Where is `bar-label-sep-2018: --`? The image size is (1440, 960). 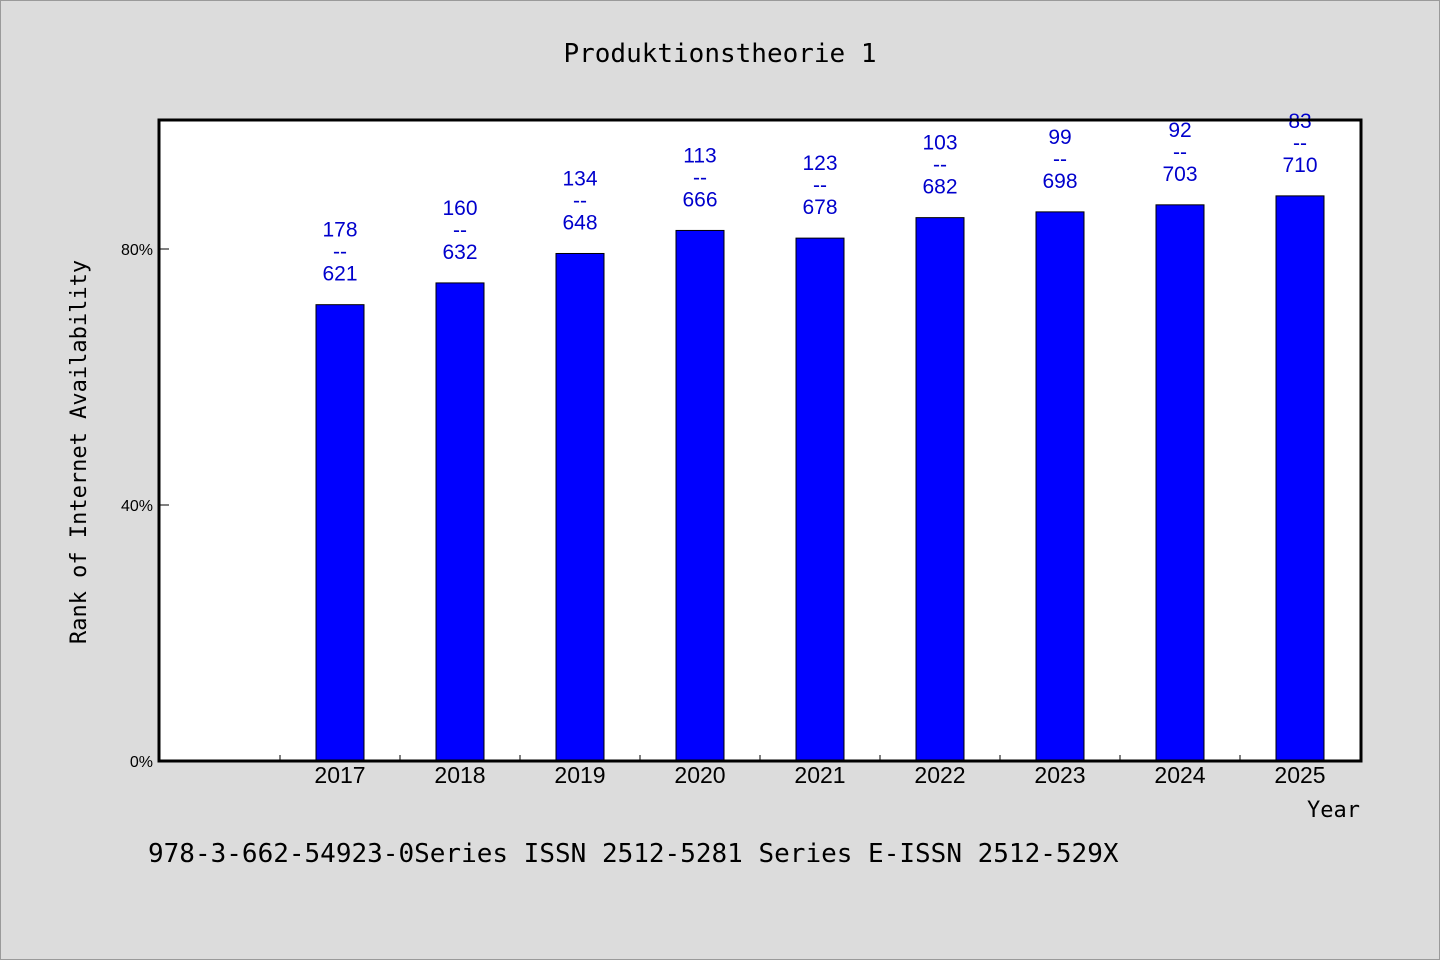 bar-label-sep-2018: -- is located at coordinates (460, 230).